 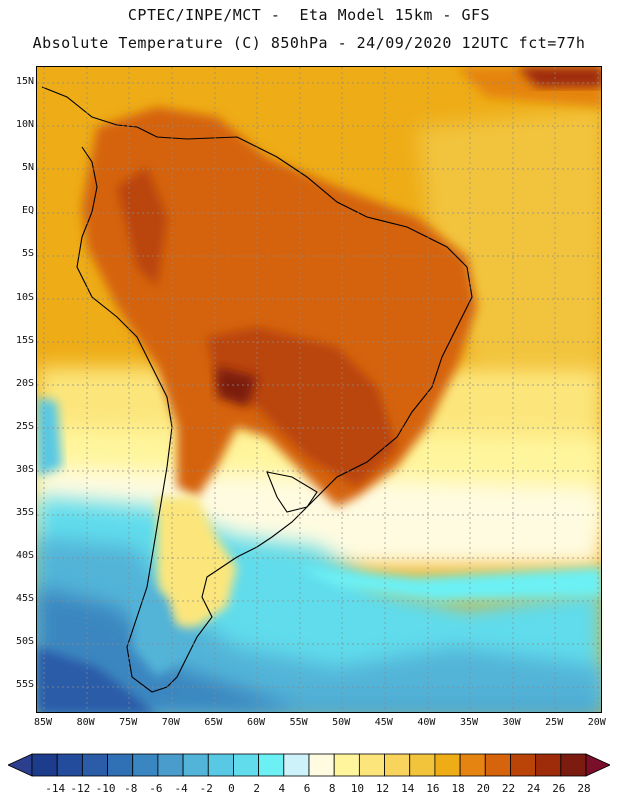 What do you see at coordinates (24, 469) in the screenshot?
I see `lat-label: 30S` at bounding box center [24, 469].